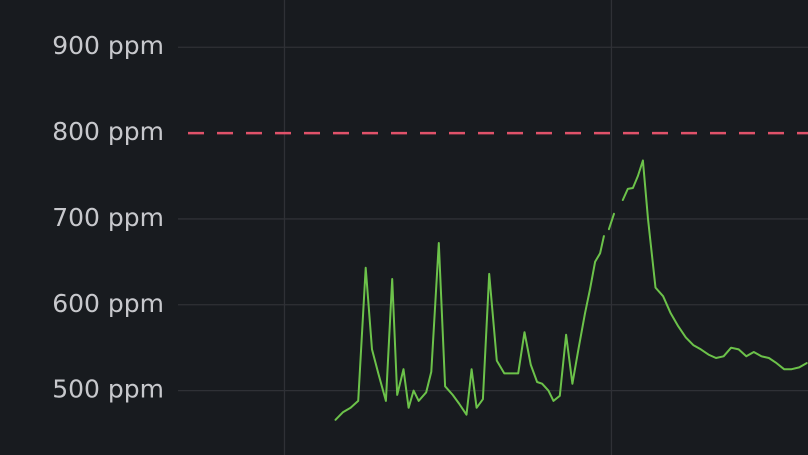 This screenshot has width=808, height=455. I want to click on y-axis: 500 ppm 600 ppm 700 ppm 800 ppm 900 ppm, so click(108, 217).